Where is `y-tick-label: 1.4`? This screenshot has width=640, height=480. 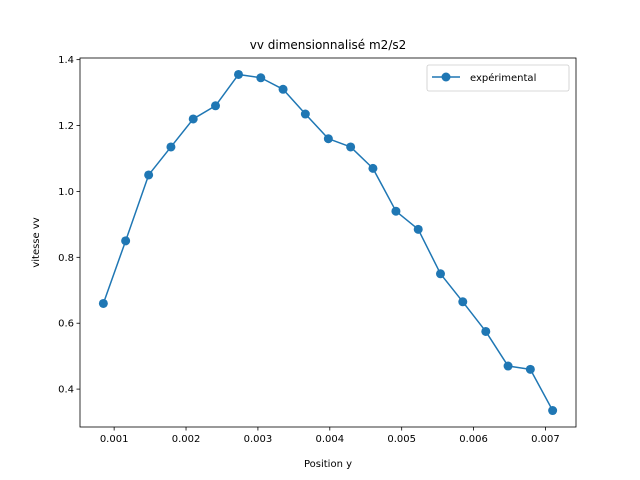 y-tick-label: 1.4 is located at coordinates (66, 60).